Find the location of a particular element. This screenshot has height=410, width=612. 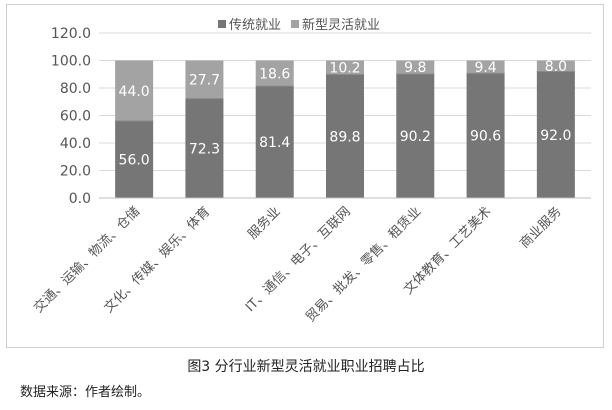

y-tick-label: 40.0 is located at coordinates (75, 144).